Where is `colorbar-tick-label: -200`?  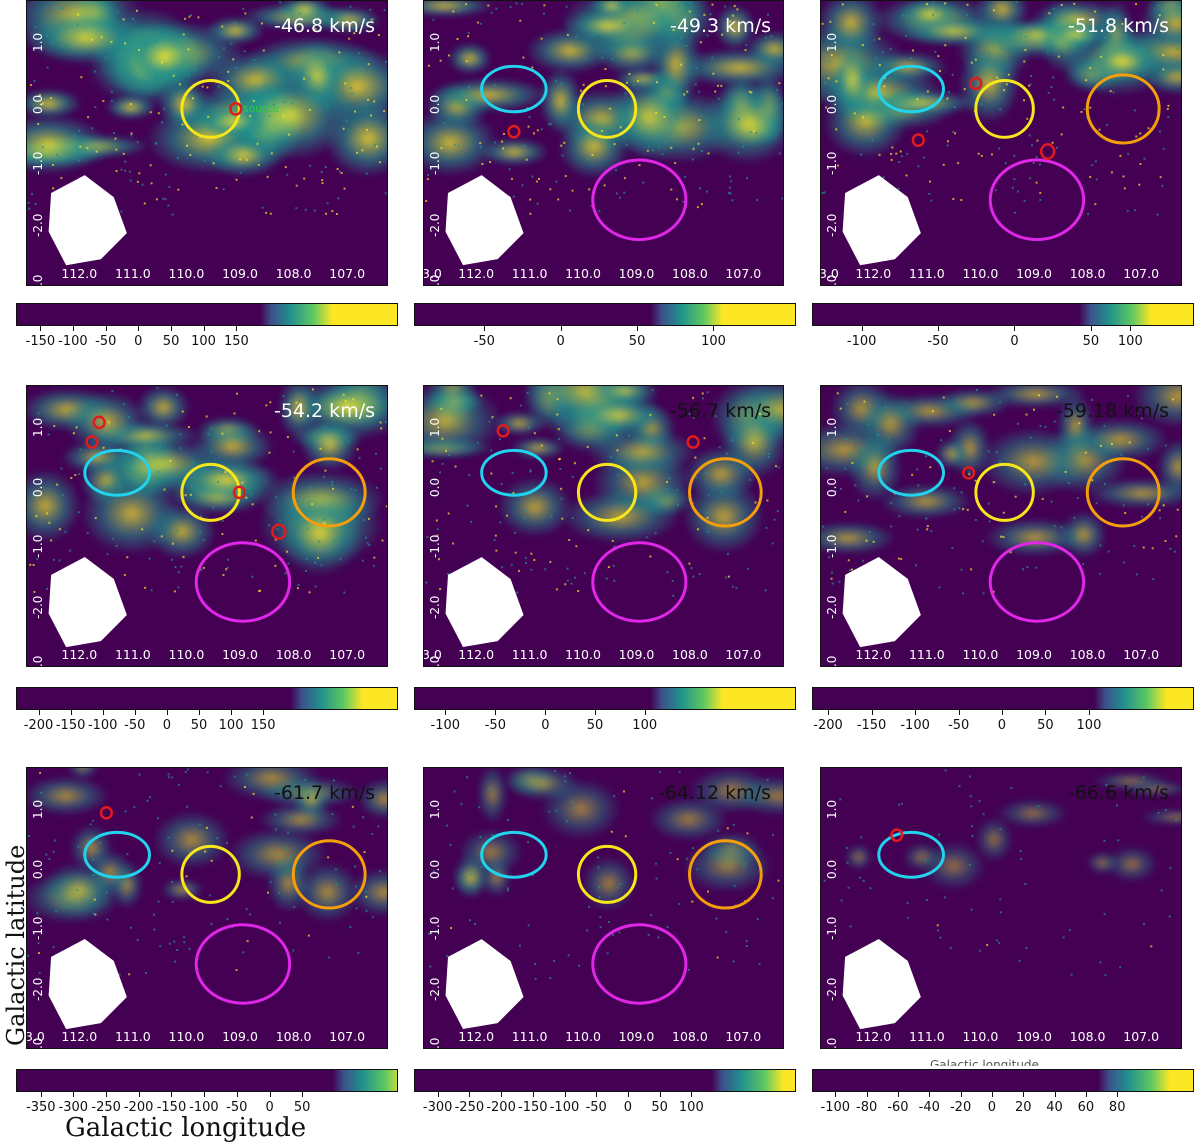 colorbar-tick-label: -200 is located at coordinates (138, 1107).